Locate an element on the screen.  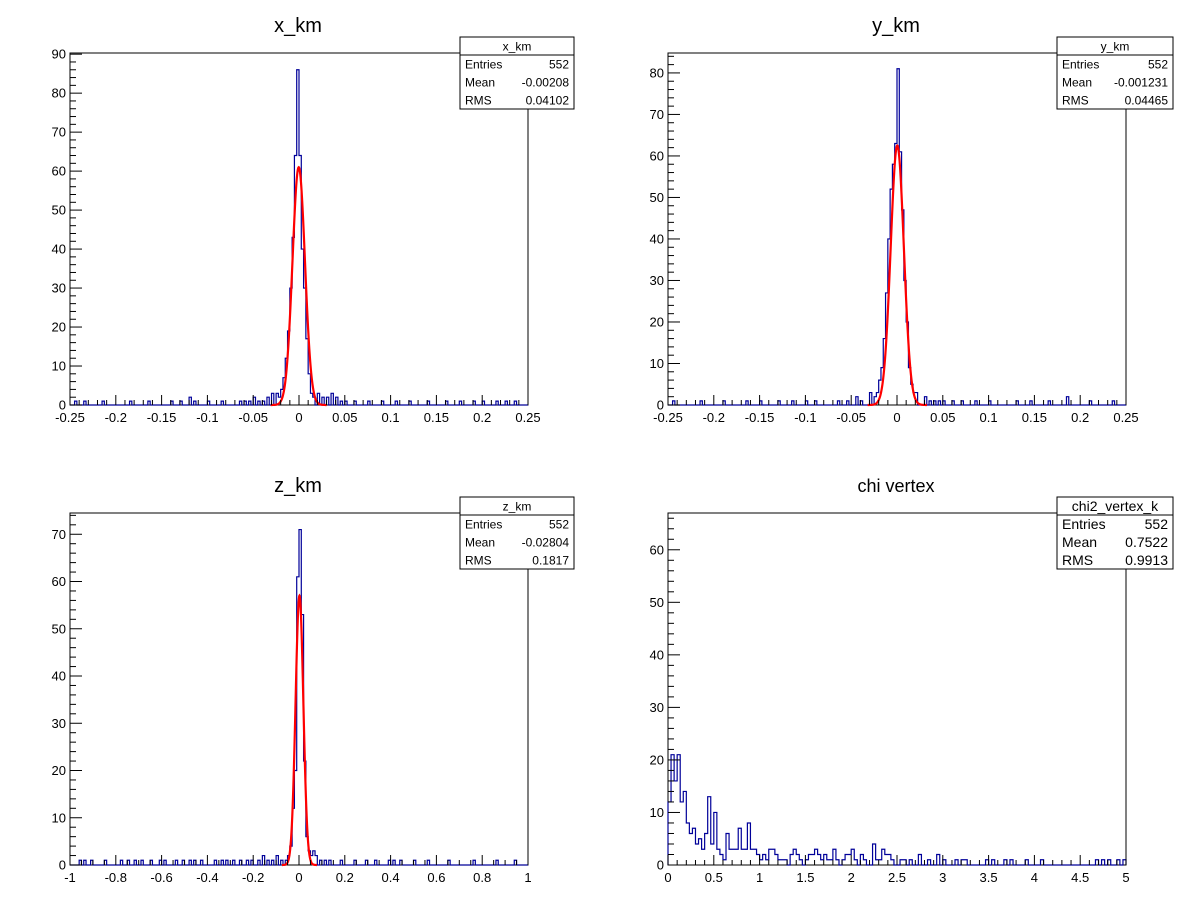
x-tick-label: 5 is located at coordinates (1125, 877).